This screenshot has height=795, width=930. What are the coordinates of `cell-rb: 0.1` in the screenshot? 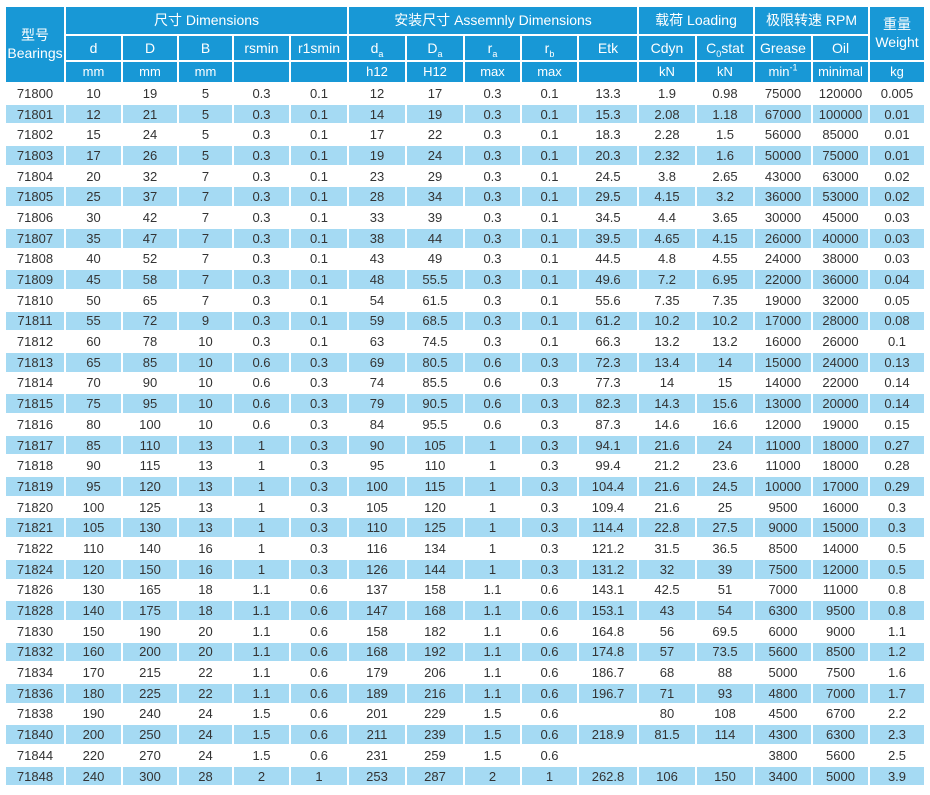 It's located at (549, 135).